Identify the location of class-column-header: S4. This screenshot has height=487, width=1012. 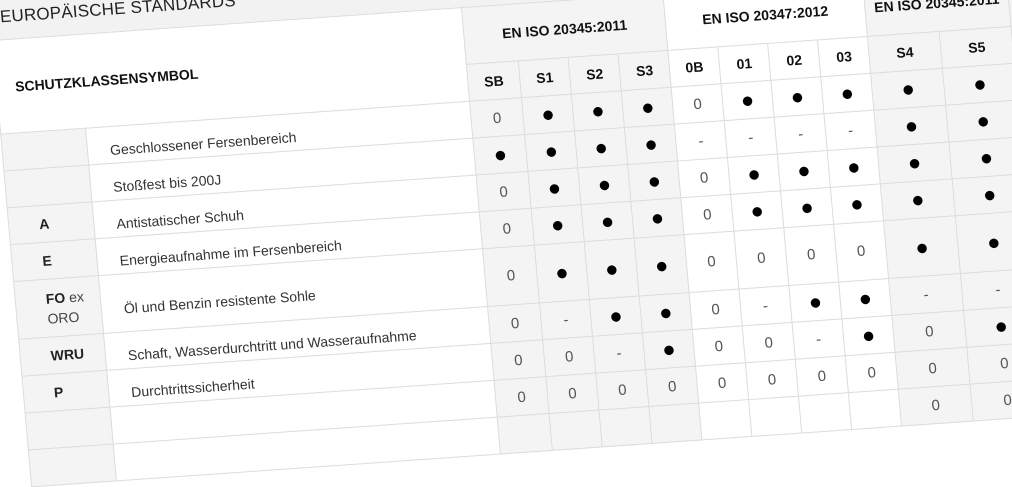
(905, 52).